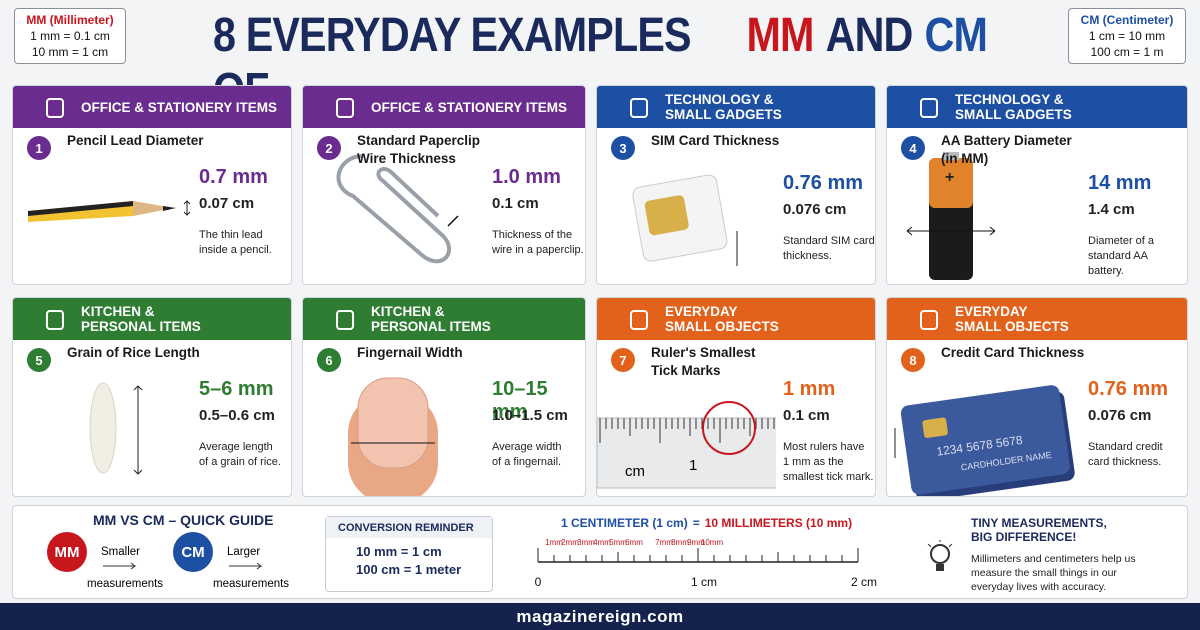 This screenshot has width=1200, height=630. I want to click on illustration, so click(116, 428).